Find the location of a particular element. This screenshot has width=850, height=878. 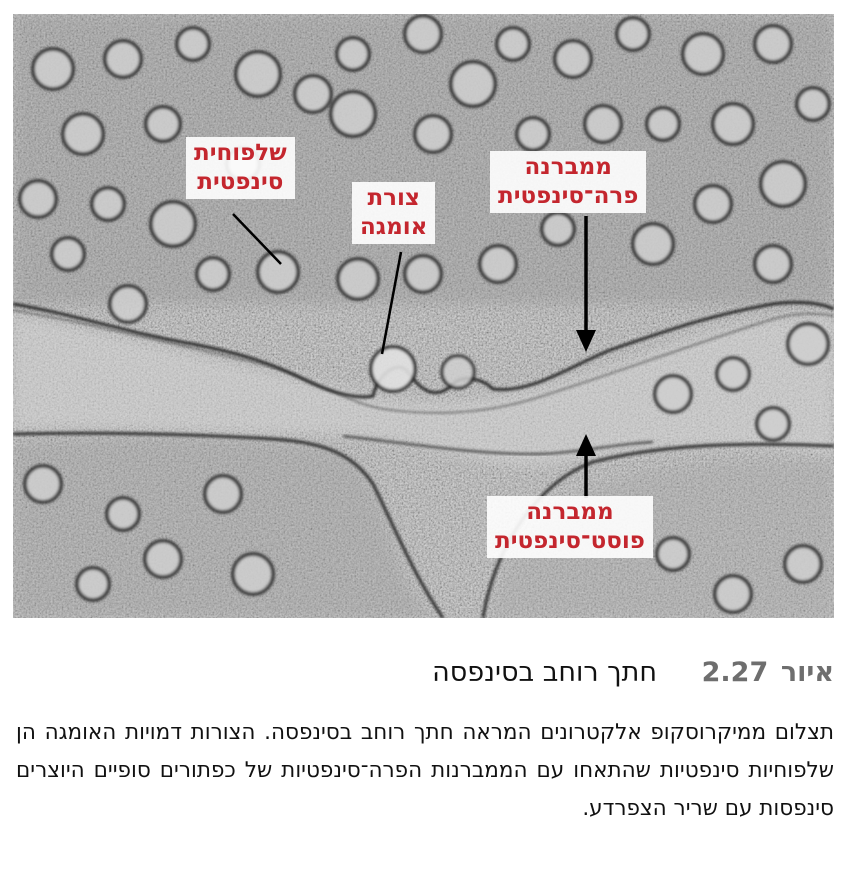

figure-lead: איור is located at coordinates (807, 672).